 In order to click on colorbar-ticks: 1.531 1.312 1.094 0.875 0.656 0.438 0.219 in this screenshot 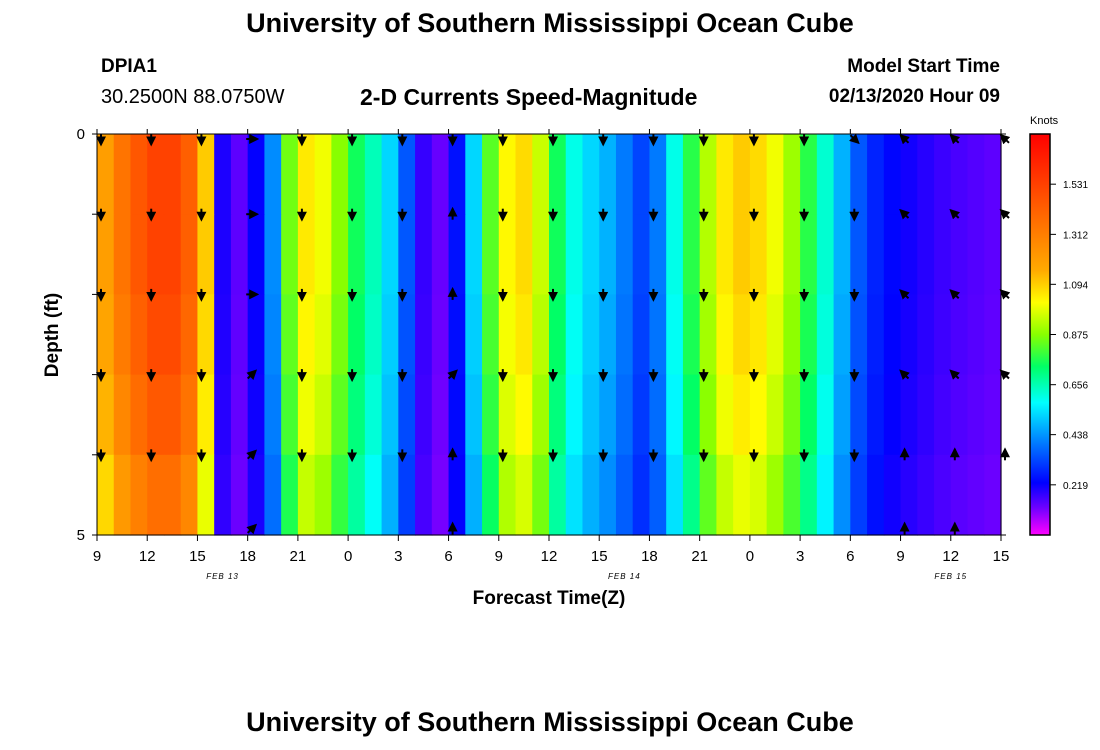, I will do `click(1069, 336)`.